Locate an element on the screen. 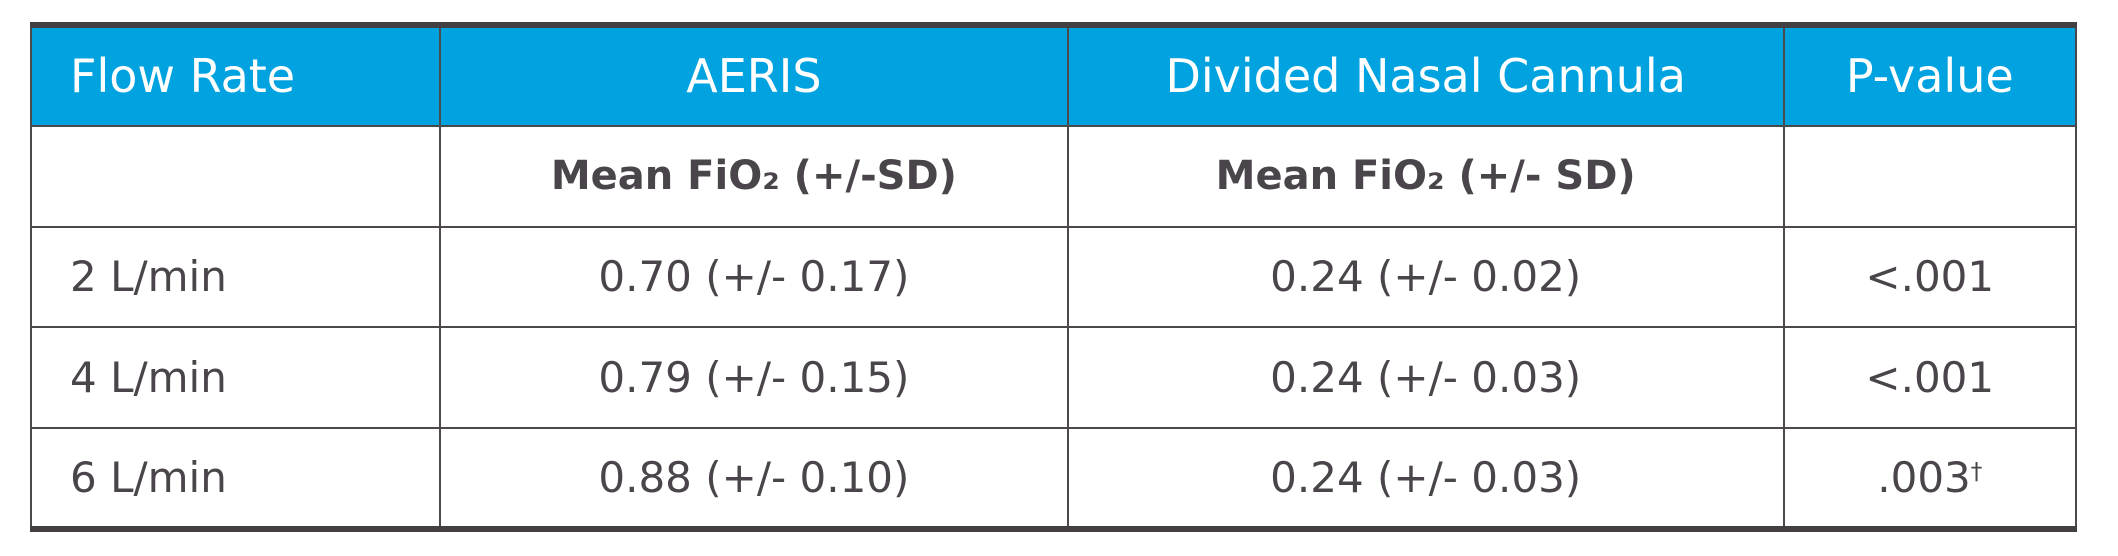  cell-aeris-6lmin: 0.88 (+/- 0.10) is located at coordinates (754, 478).